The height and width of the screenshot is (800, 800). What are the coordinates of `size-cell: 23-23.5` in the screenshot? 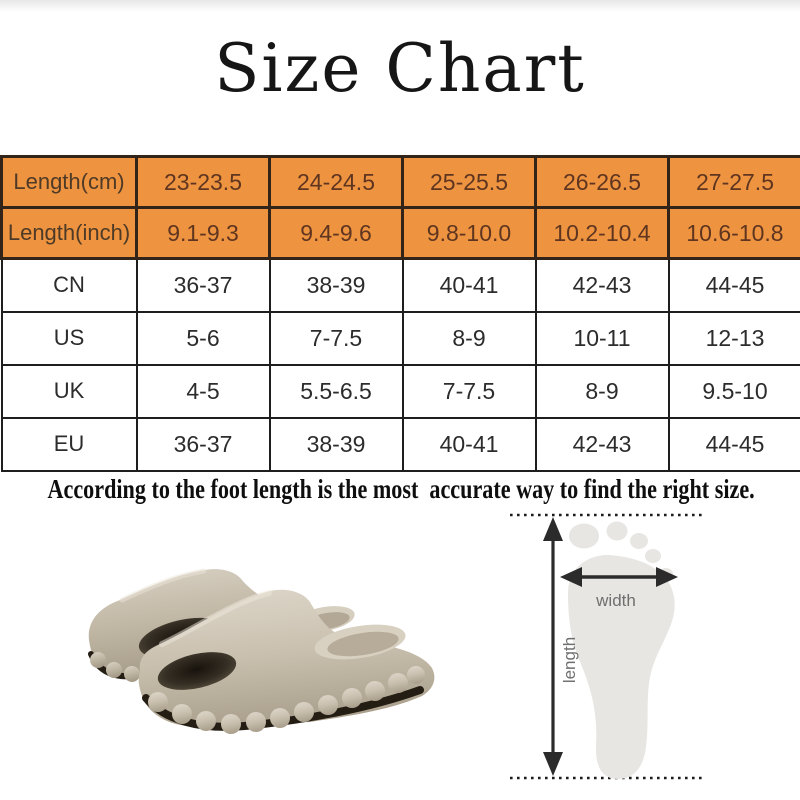 It's located at (203, 182).